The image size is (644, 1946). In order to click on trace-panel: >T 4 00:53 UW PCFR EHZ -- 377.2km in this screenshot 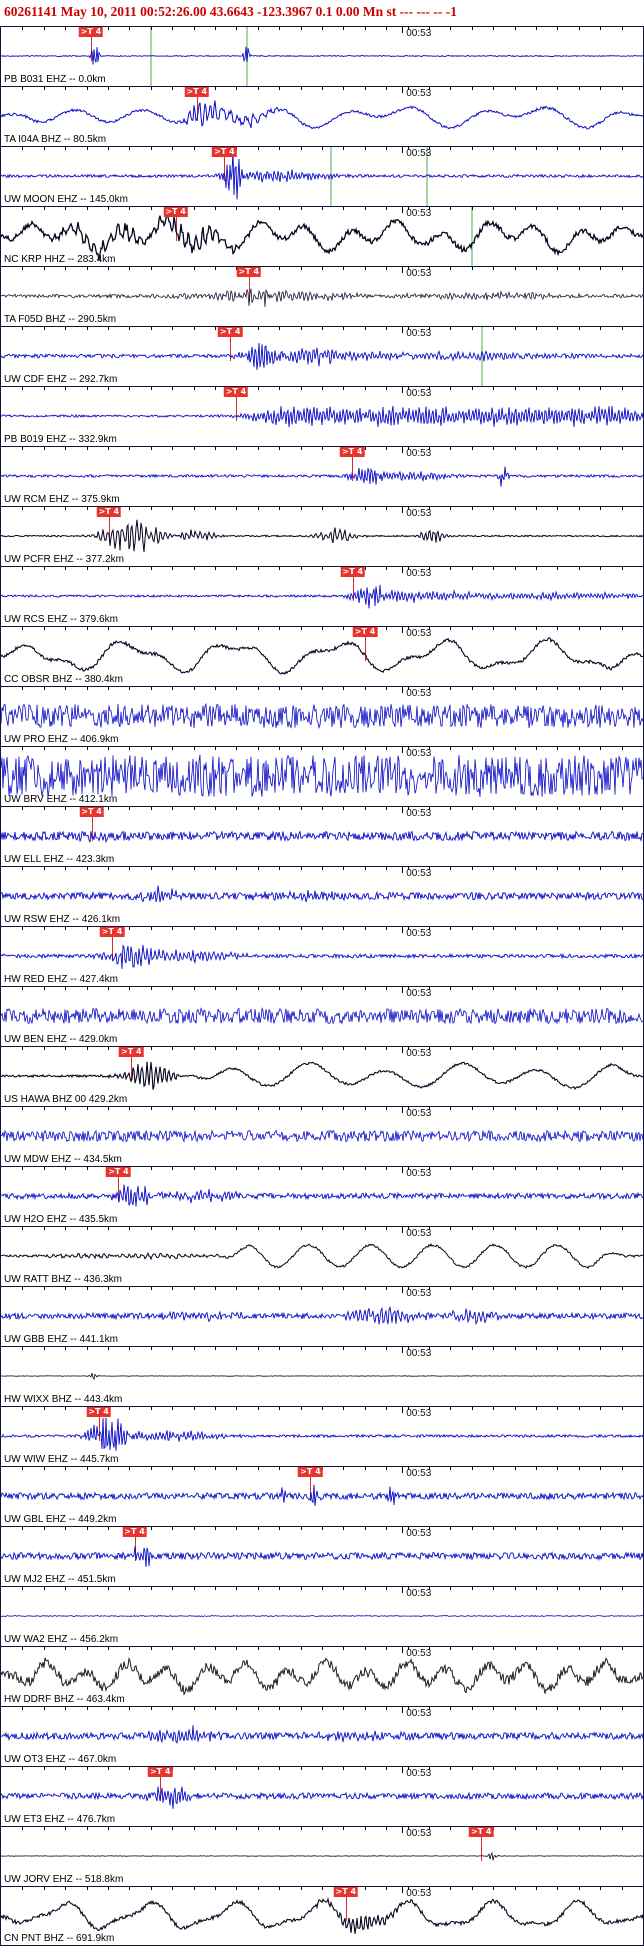, I will do `click(322, 536)`.